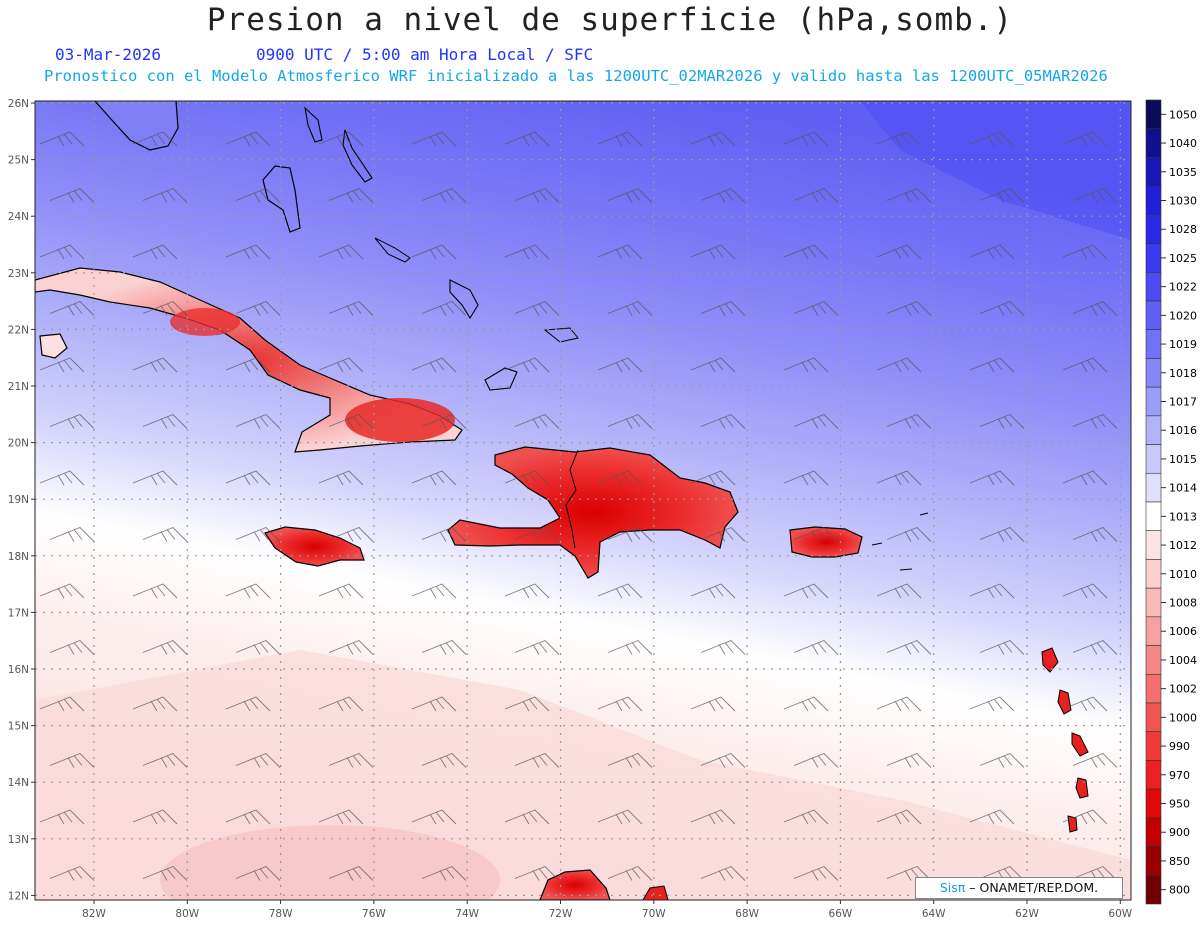 The image size is (1200, 927). What do you see at coordinates (18, 727) in the screenshot?
I see `lat-label: 15N` at bounding box center [18, 727].